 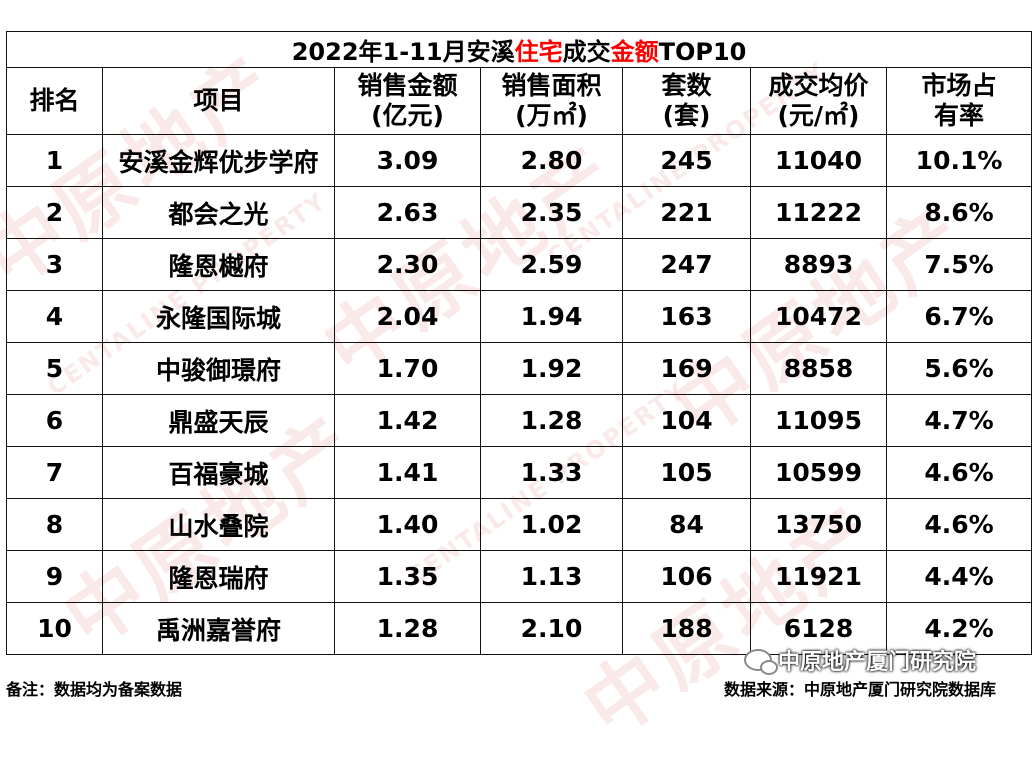 What do you see at coordinates (54, 101) in the screenshot?
I see `header-rank: 排名` at bounding box center [54, 101].